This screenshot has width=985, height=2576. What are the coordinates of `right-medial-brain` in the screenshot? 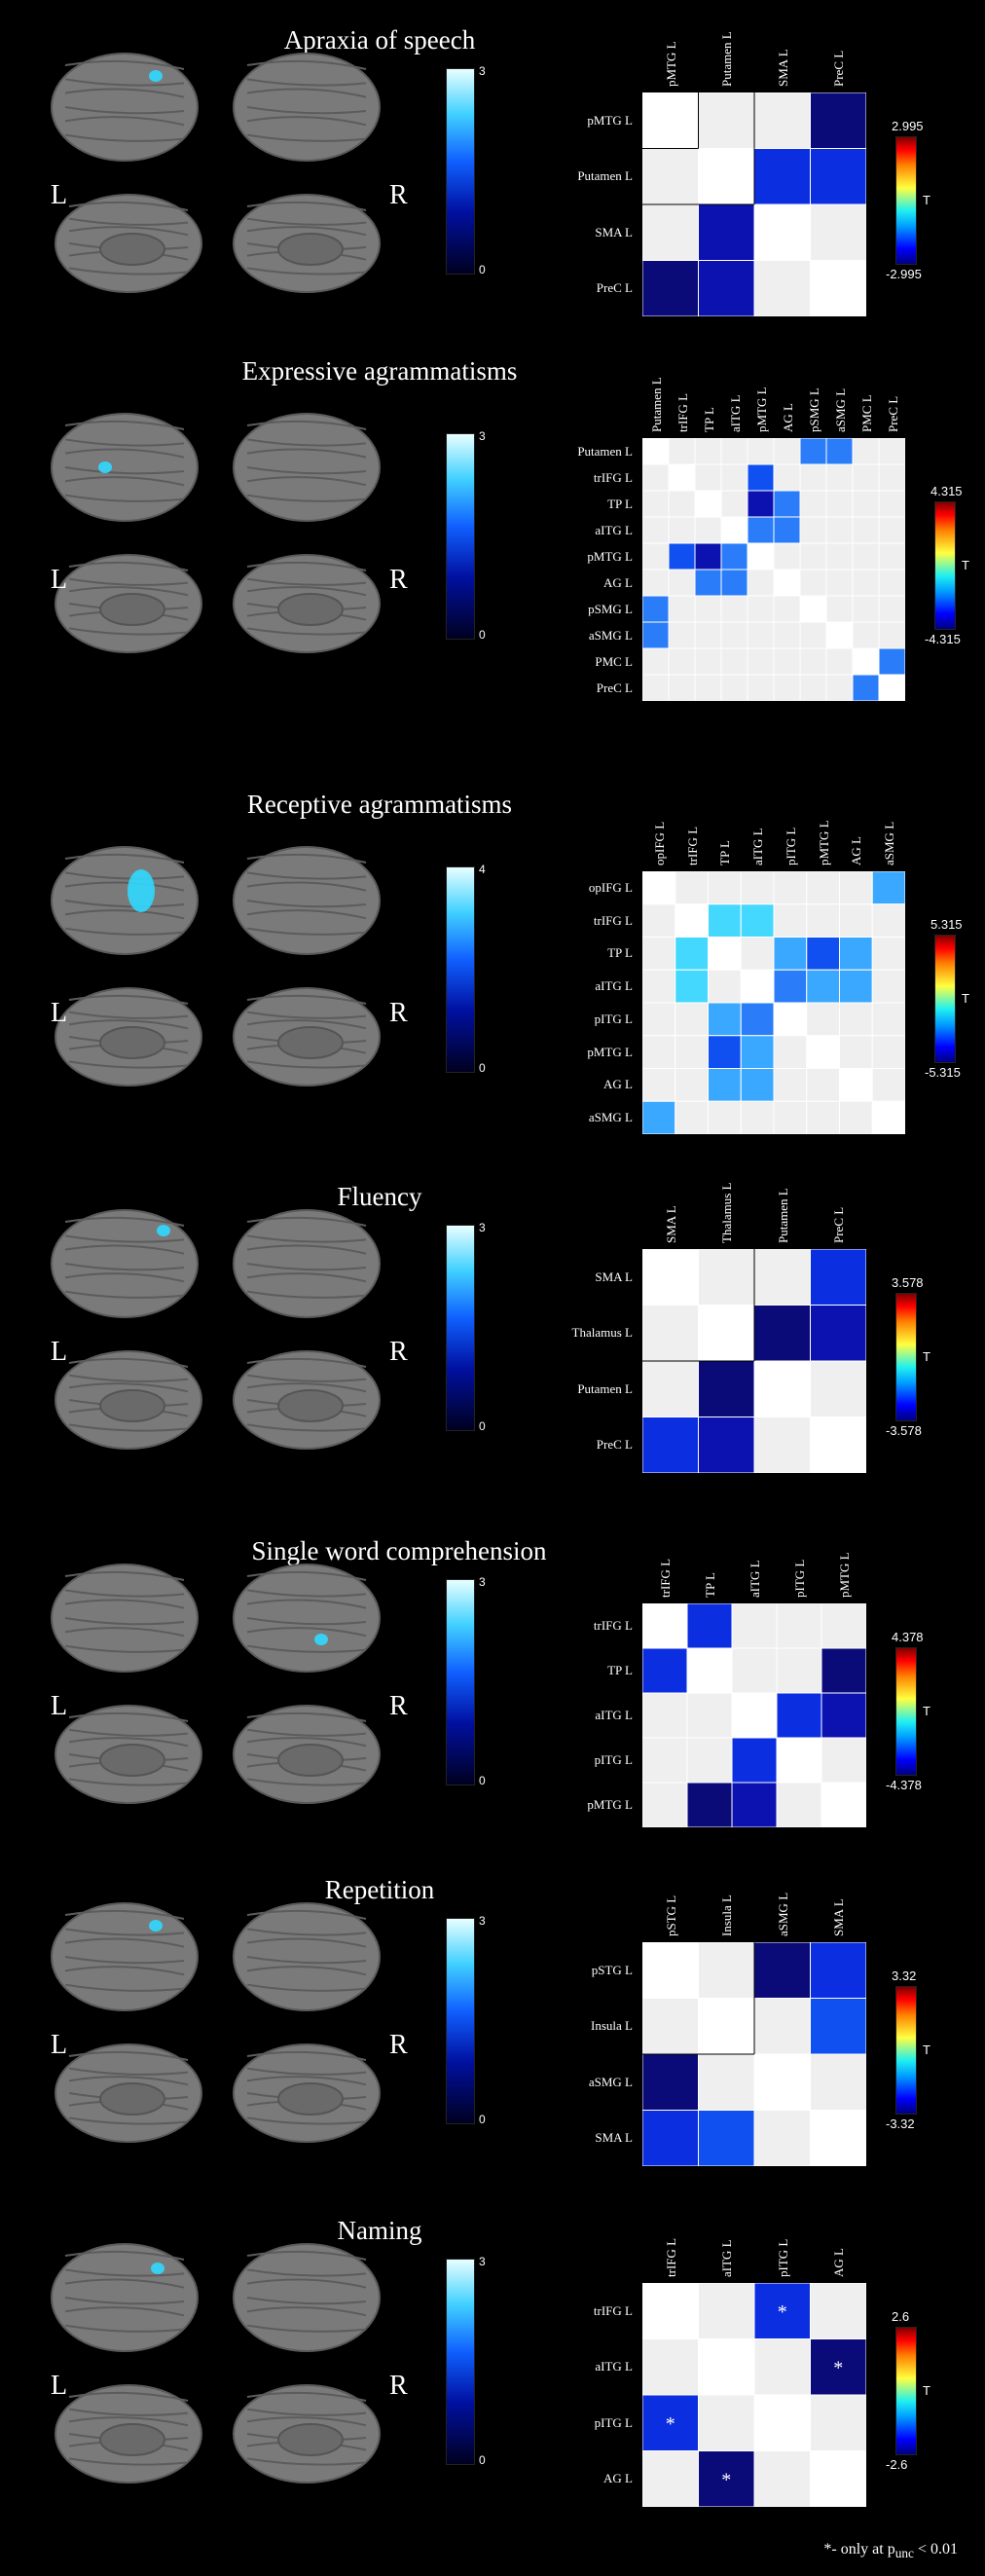 It's located at (307, 1754).